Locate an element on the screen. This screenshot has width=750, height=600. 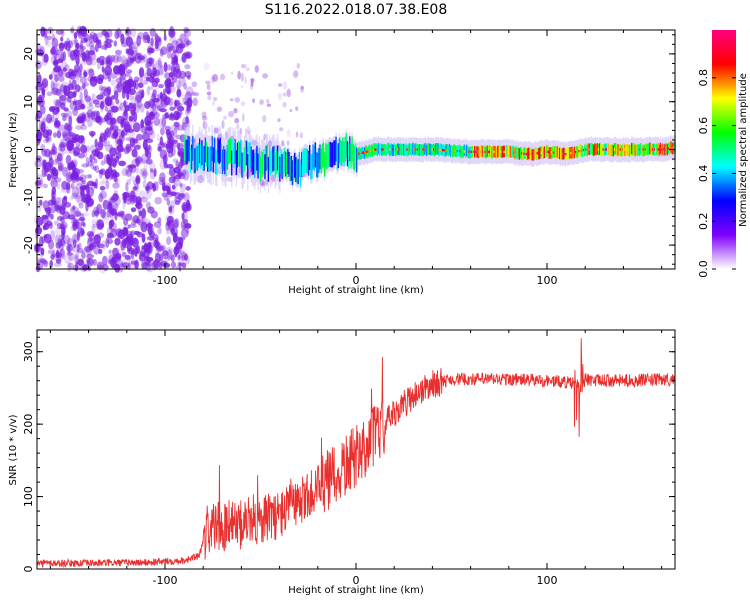
colorbar-tick-label: 0.0 is located at coordinates (703, 269).